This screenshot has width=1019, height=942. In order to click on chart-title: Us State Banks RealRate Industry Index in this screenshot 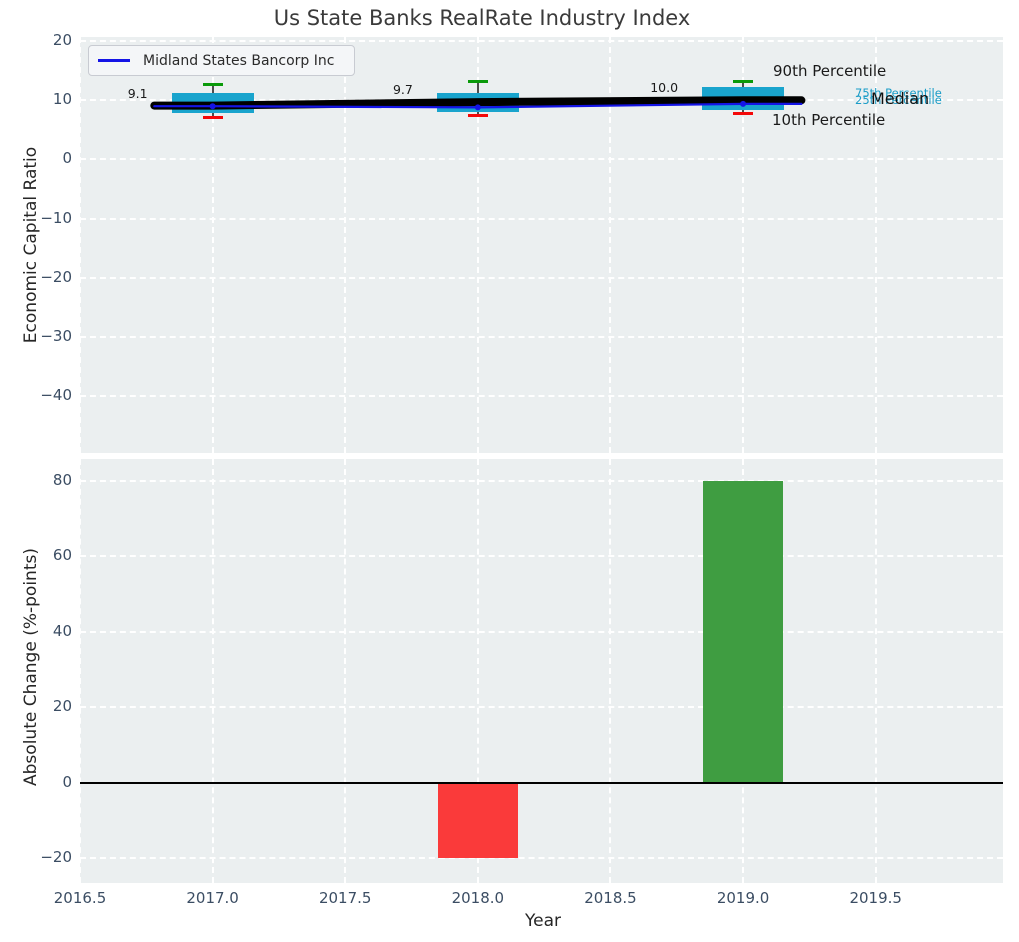, I will do `click(482, 18)`.